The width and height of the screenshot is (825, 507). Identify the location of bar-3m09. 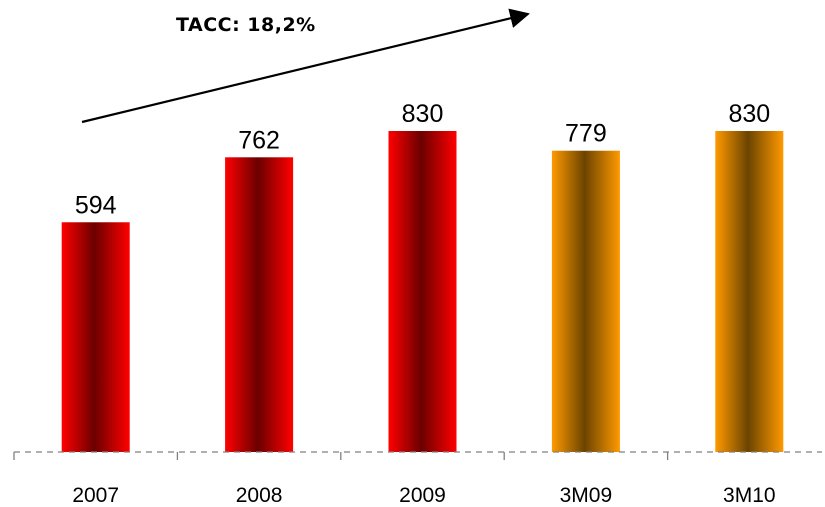
(585, 301).